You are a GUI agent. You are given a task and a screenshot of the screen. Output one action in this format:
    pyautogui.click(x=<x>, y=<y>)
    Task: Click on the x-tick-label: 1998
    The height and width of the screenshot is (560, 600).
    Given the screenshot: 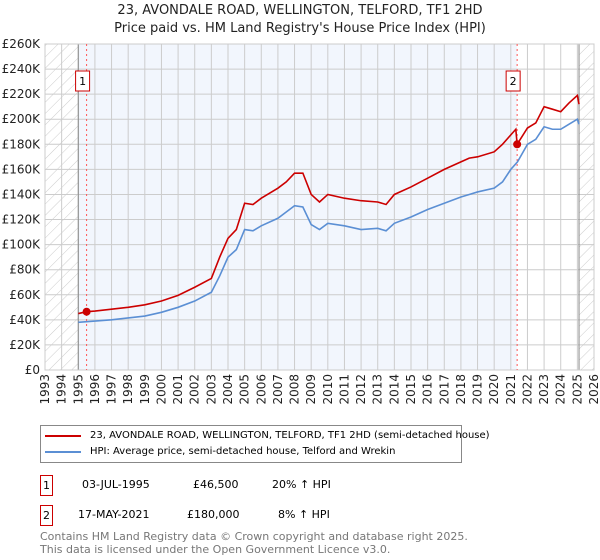 What is the action you would take?
    pyautogui.click(x=128, y=389)
    